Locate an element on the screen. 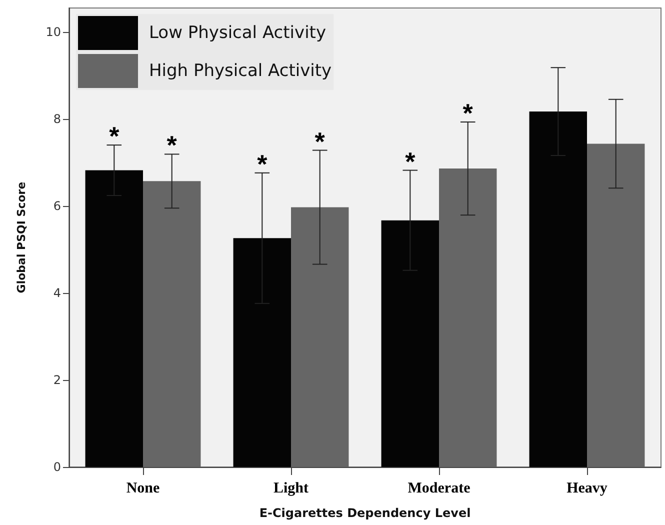 The height and width of the screenshot is (525, 665). y-tick-label: 2 is located at coordinates (57, 379).